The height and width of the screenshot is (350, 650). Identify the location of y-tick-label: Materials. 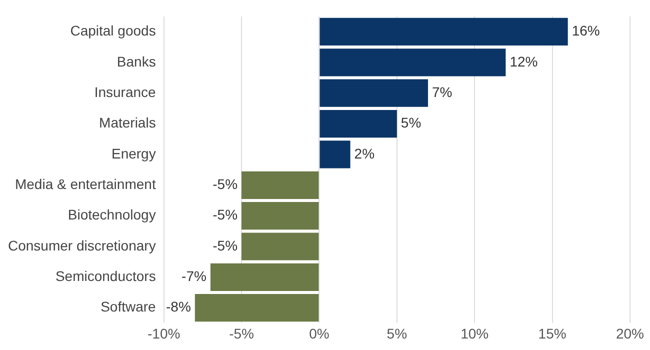
(127, 122).